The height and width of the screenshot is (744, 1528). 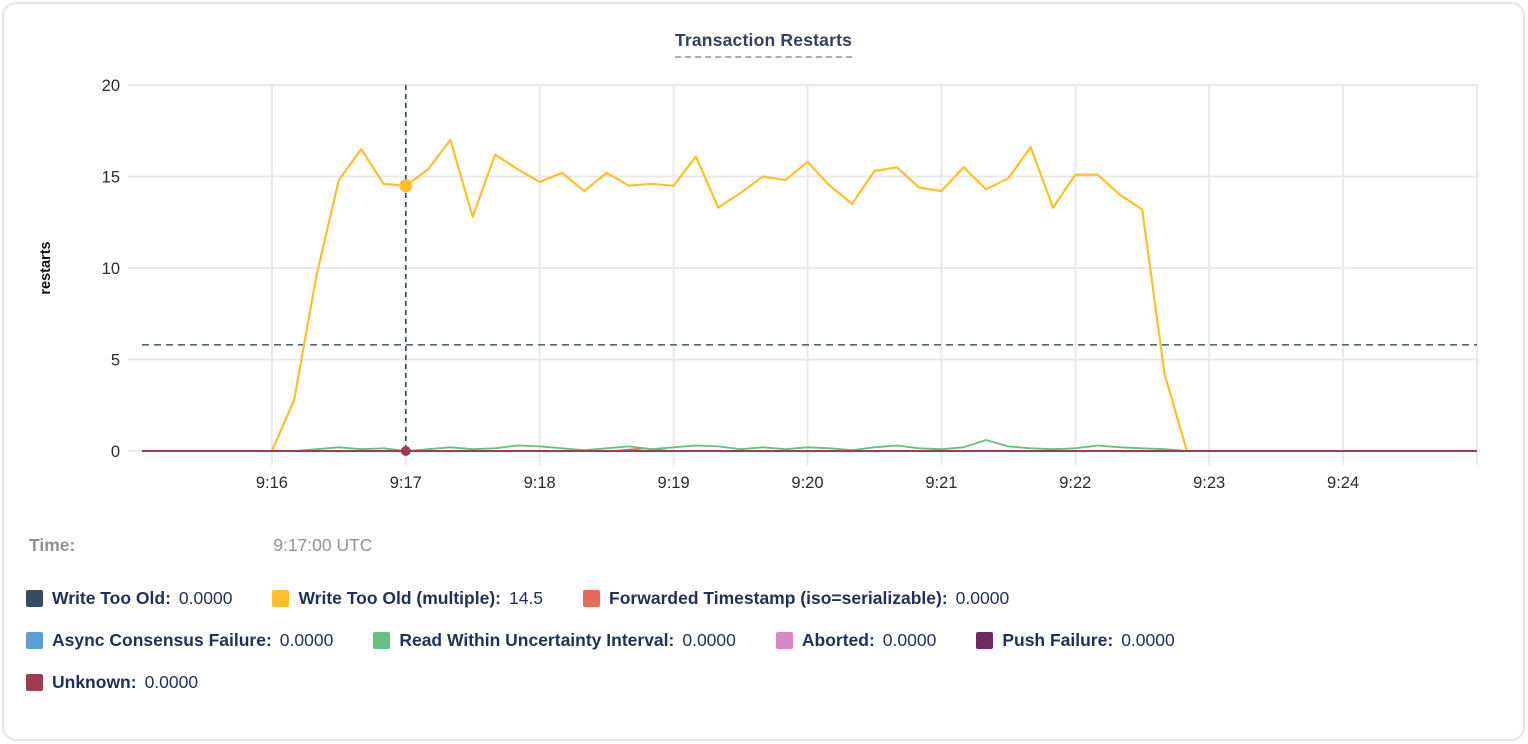 I want to click on x-tick-label: 9:21, so click(x=941, y=483).